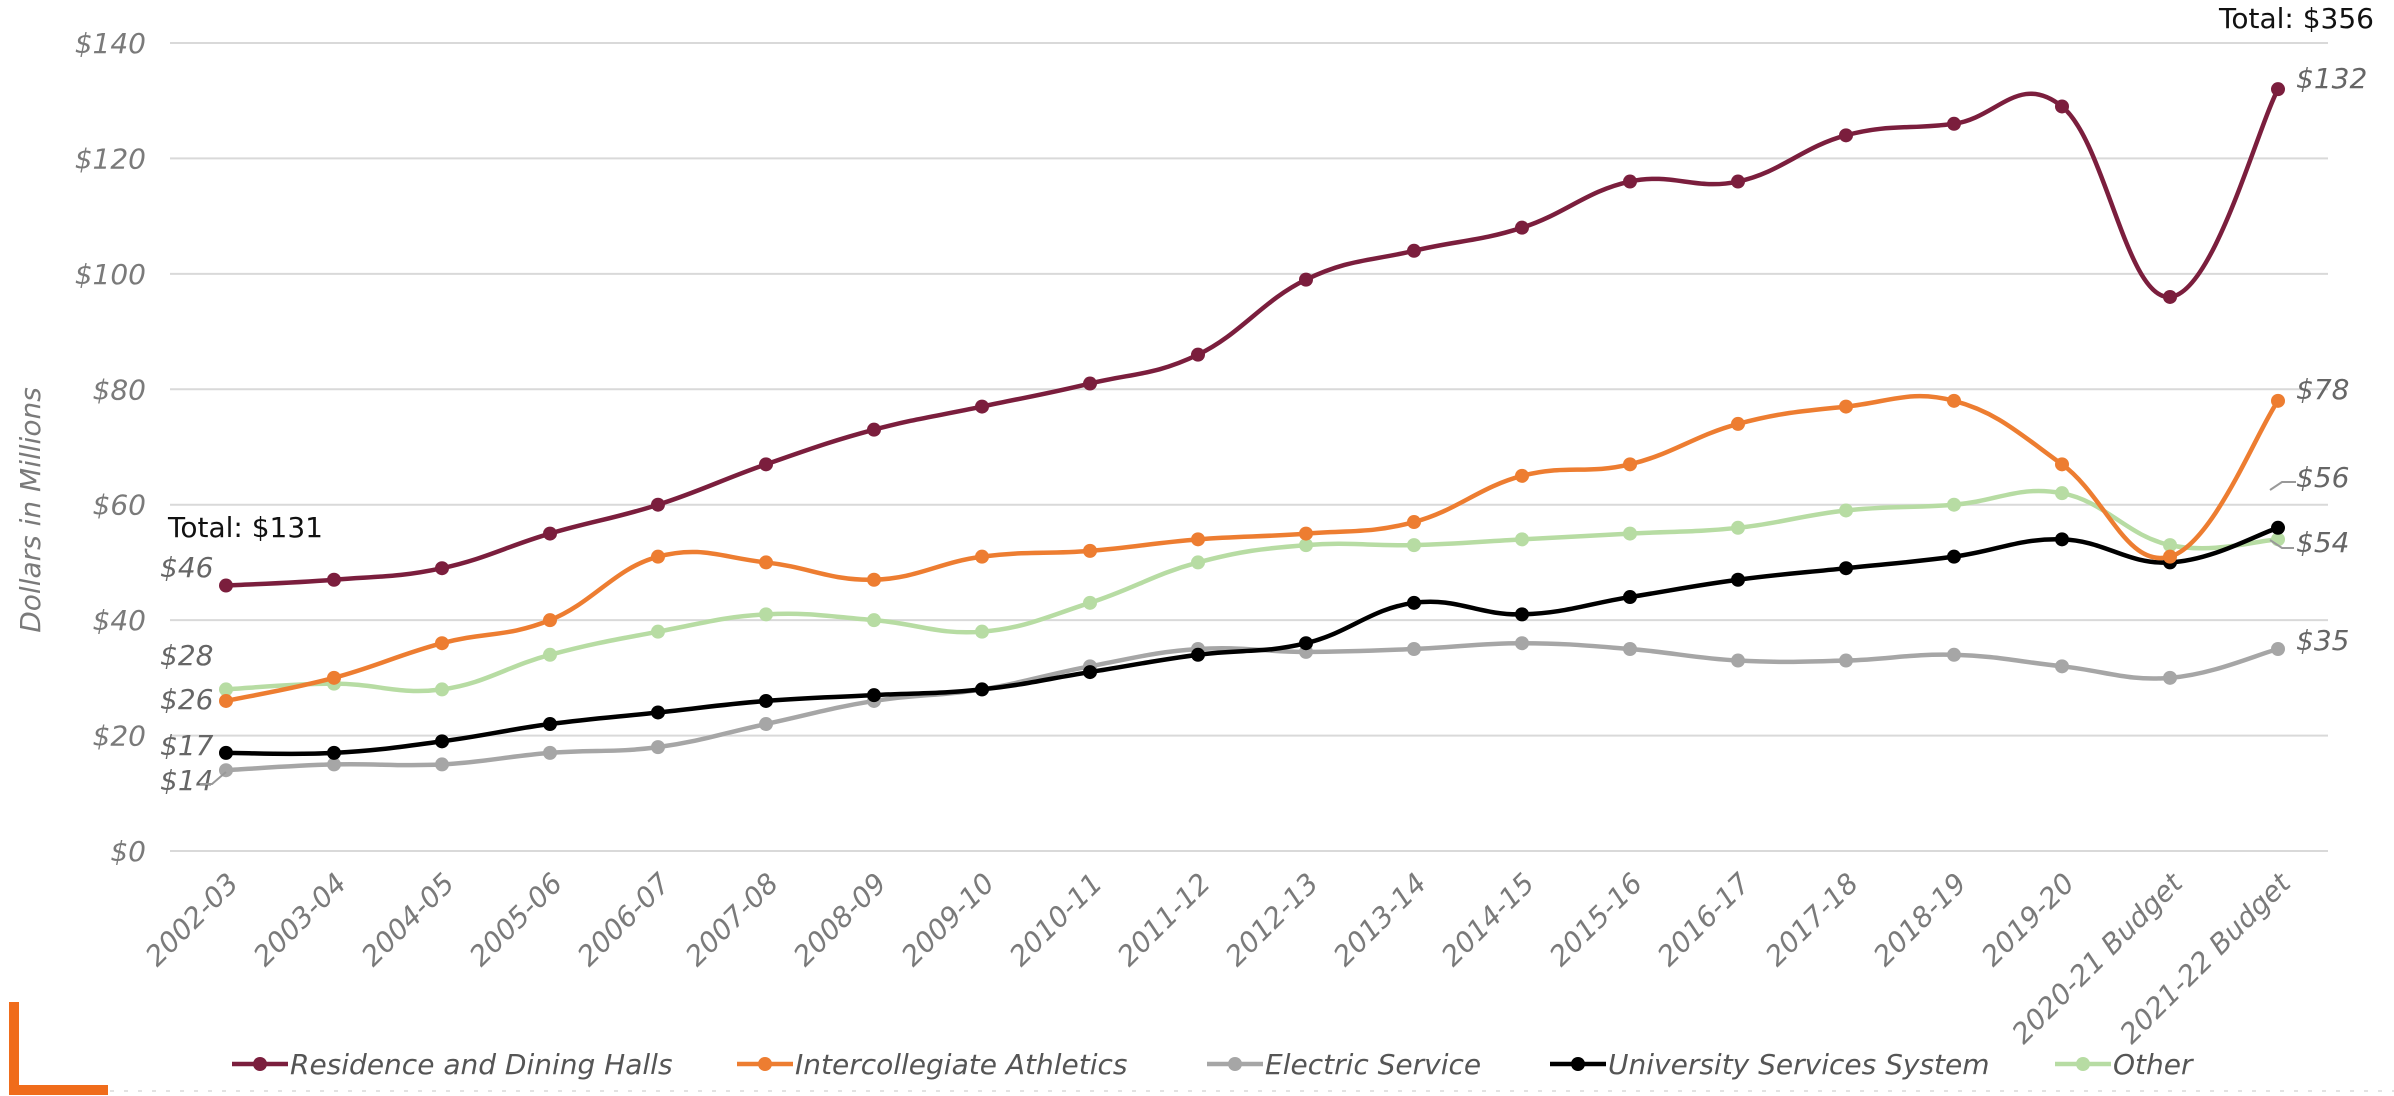 This screenshot has width=2394, height=1096. What do you see at coordinates (2322, 542) in the screenshot?
I see `end-value-label: $54` at bounding box center [2322, 542].